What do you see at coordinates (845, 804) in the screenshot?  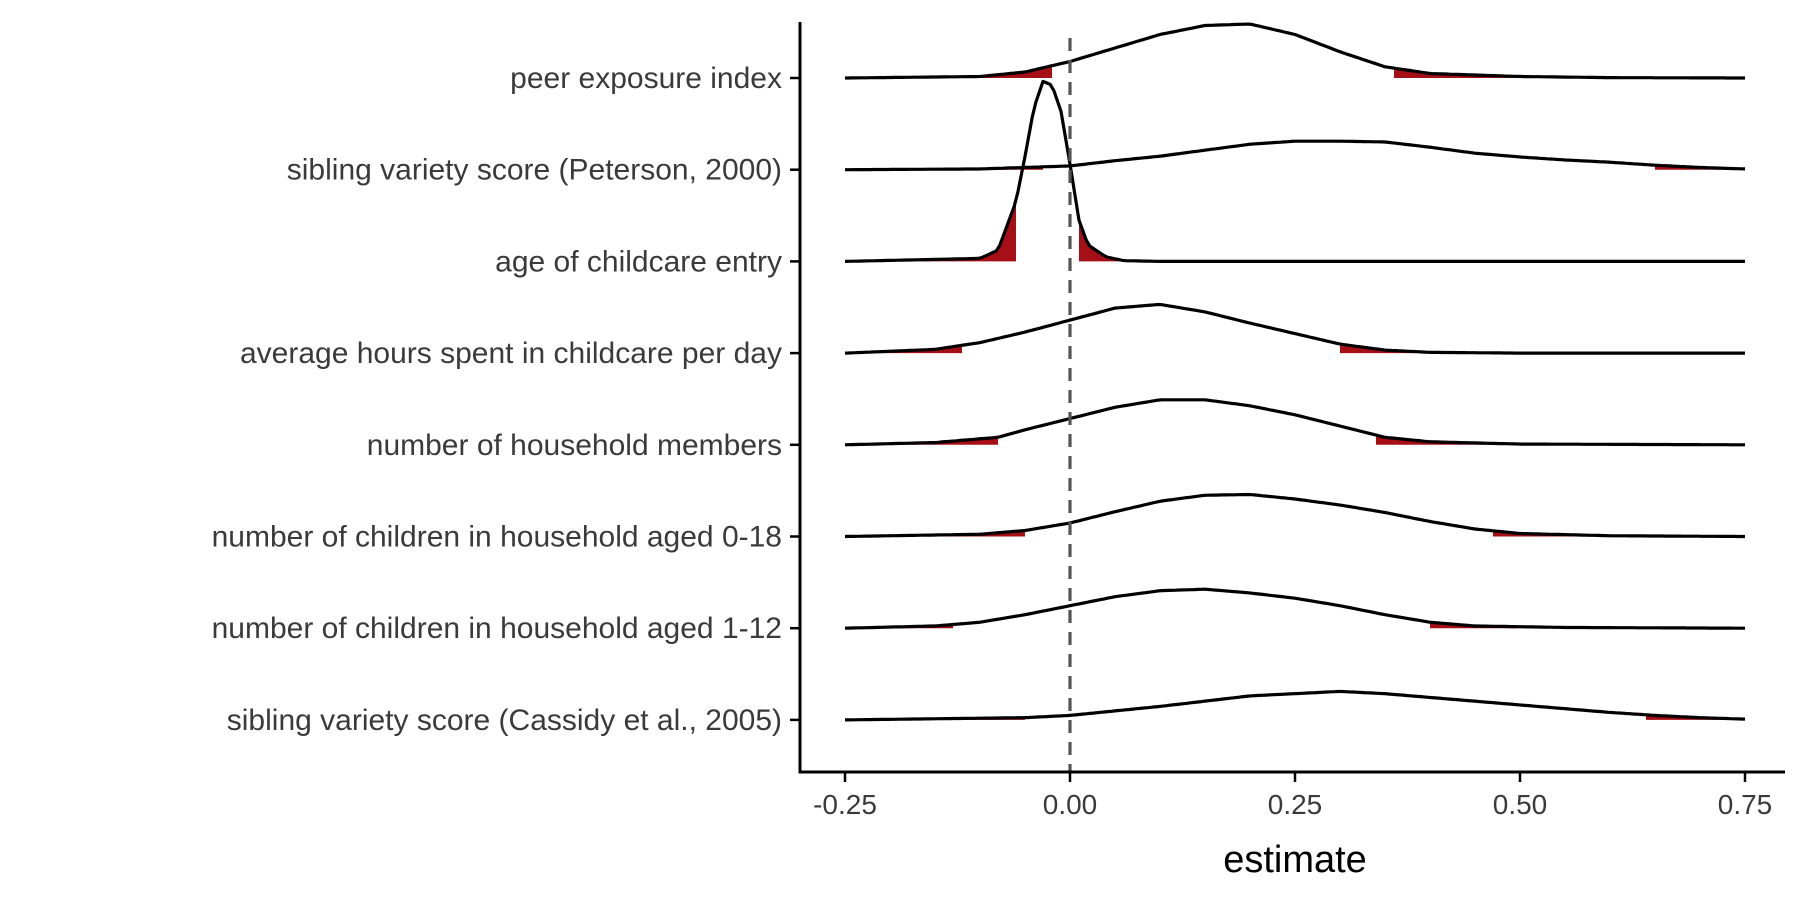 I see `x-tick-label: -0.25` at bounding box center [845, 804].